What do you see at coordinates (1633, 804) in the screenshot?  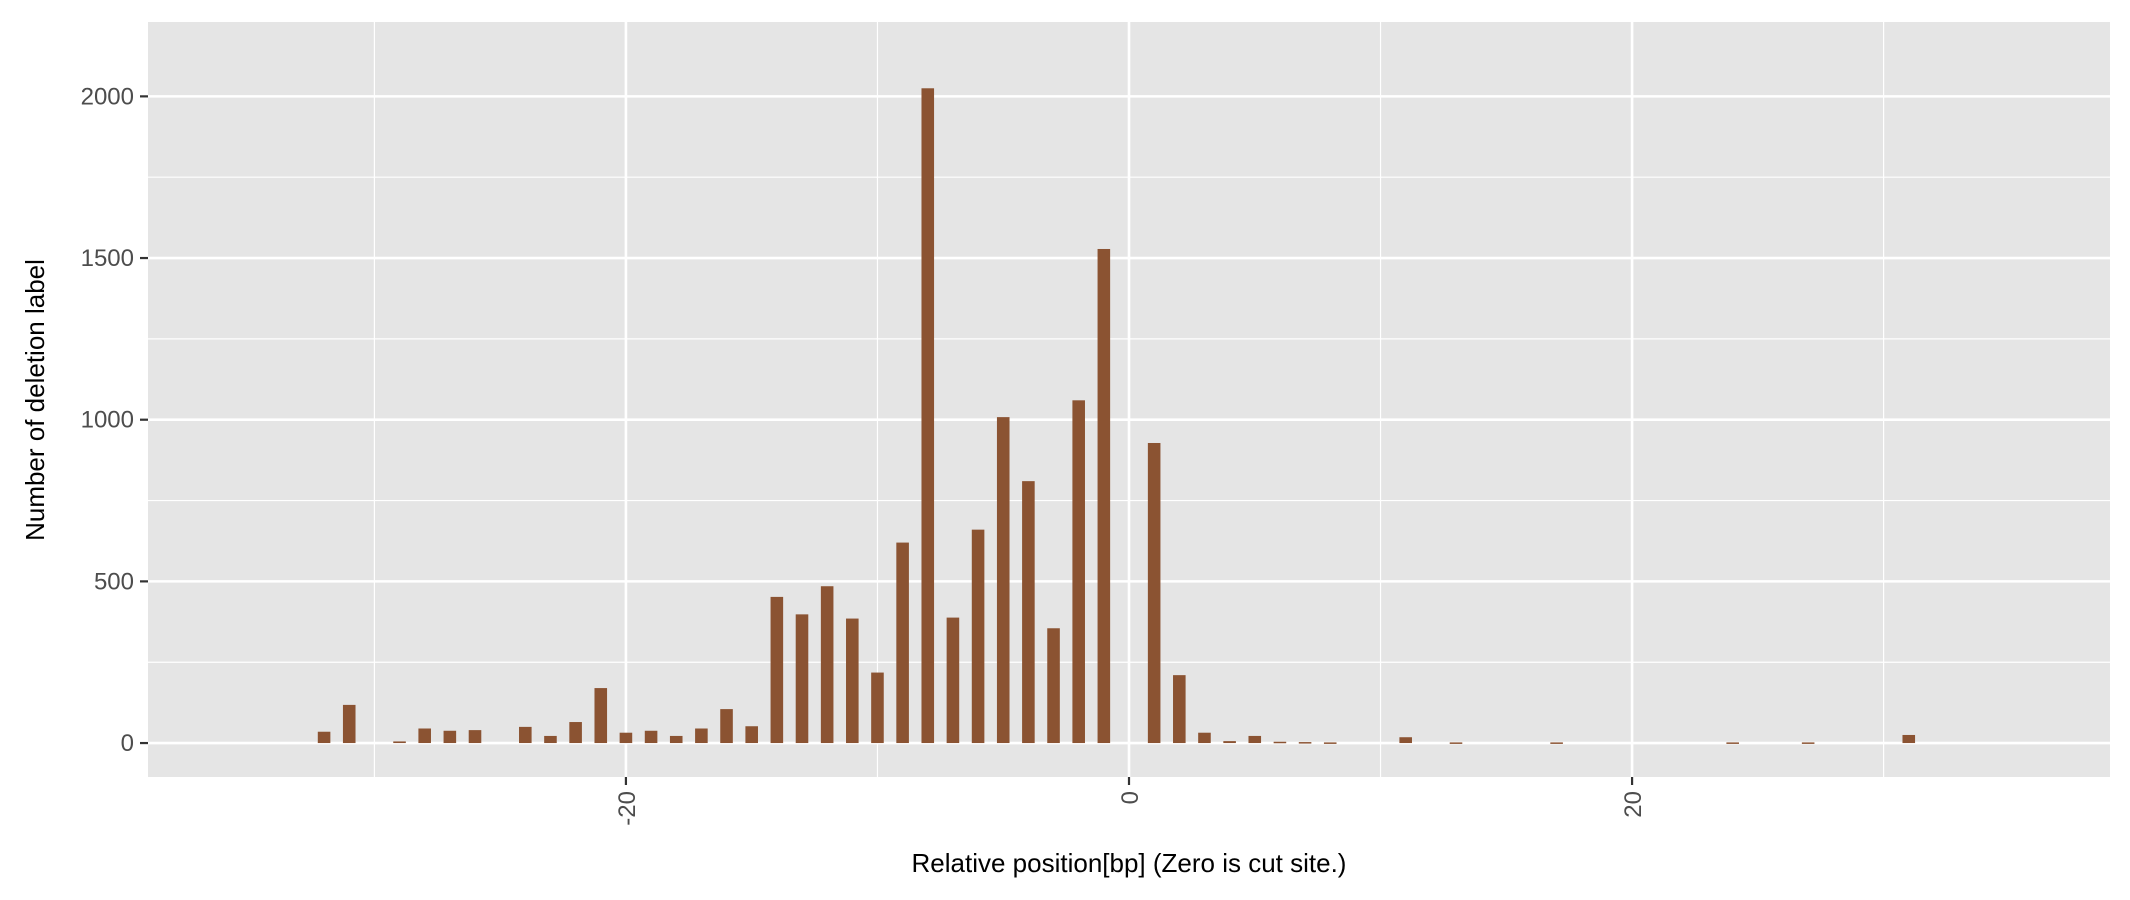 I see `x-tick-label: 20` at bounding box center [1633, 804].